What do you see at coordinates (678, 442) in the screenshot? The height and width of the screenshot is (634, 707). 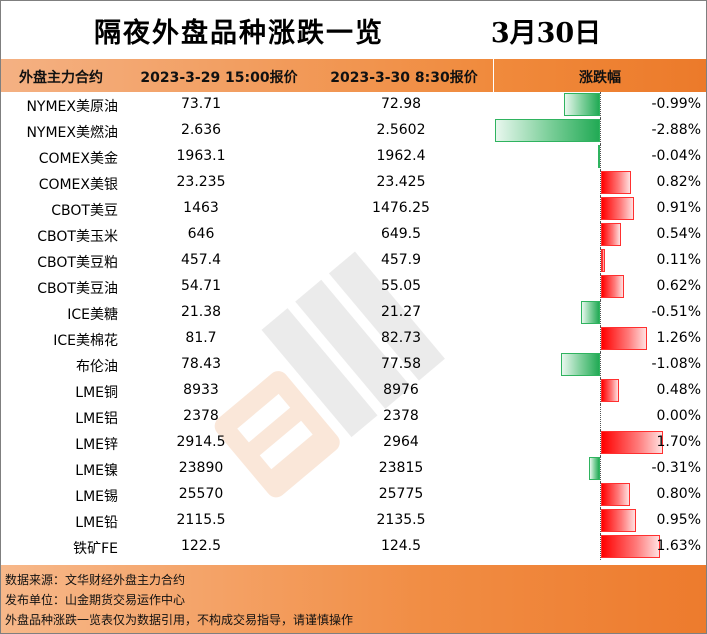 I see `change-percent: 1.70%` at bounding box center [678, 442].